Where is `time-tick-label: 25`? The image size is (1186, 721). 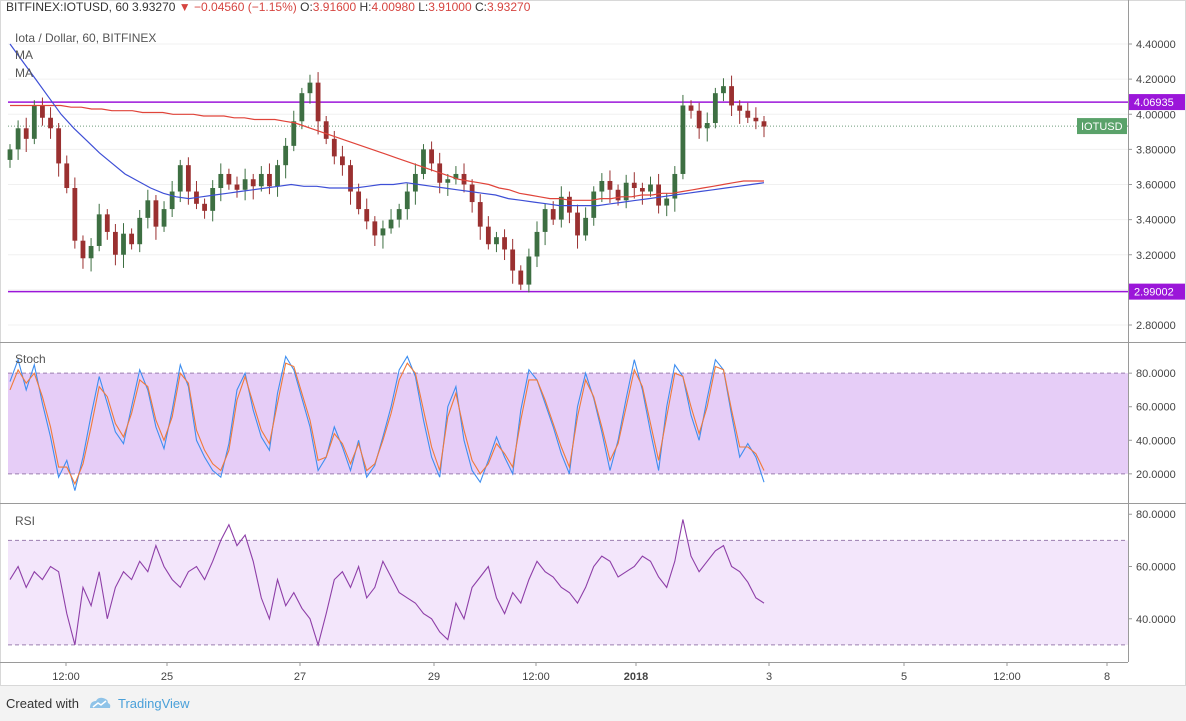
time-tick-label: 25 is located at coordinates (167, 677).